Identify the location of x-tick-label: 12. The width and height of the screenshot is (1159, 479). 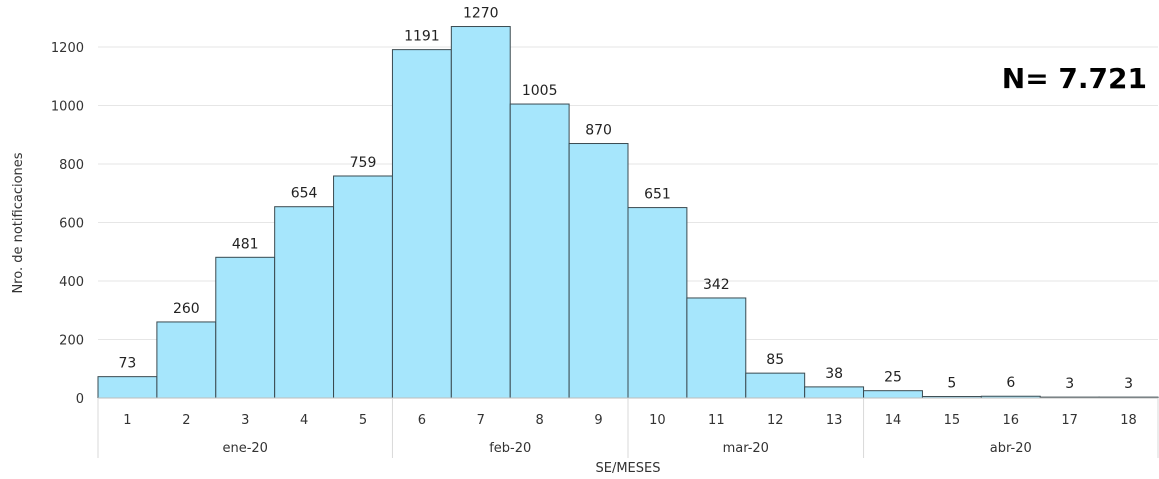
(775, 420).